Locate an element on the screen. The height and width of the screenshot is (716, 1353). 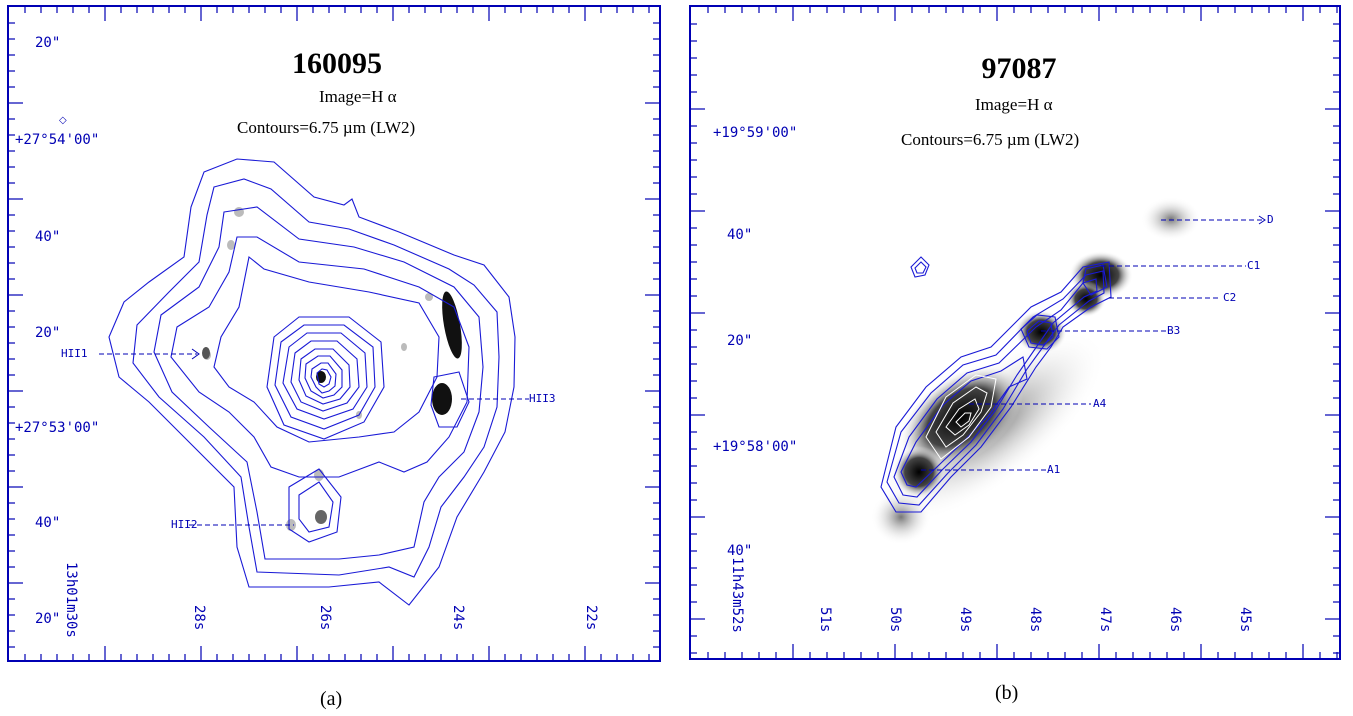
ra-label: 49s is located at coordinates (965, 620).